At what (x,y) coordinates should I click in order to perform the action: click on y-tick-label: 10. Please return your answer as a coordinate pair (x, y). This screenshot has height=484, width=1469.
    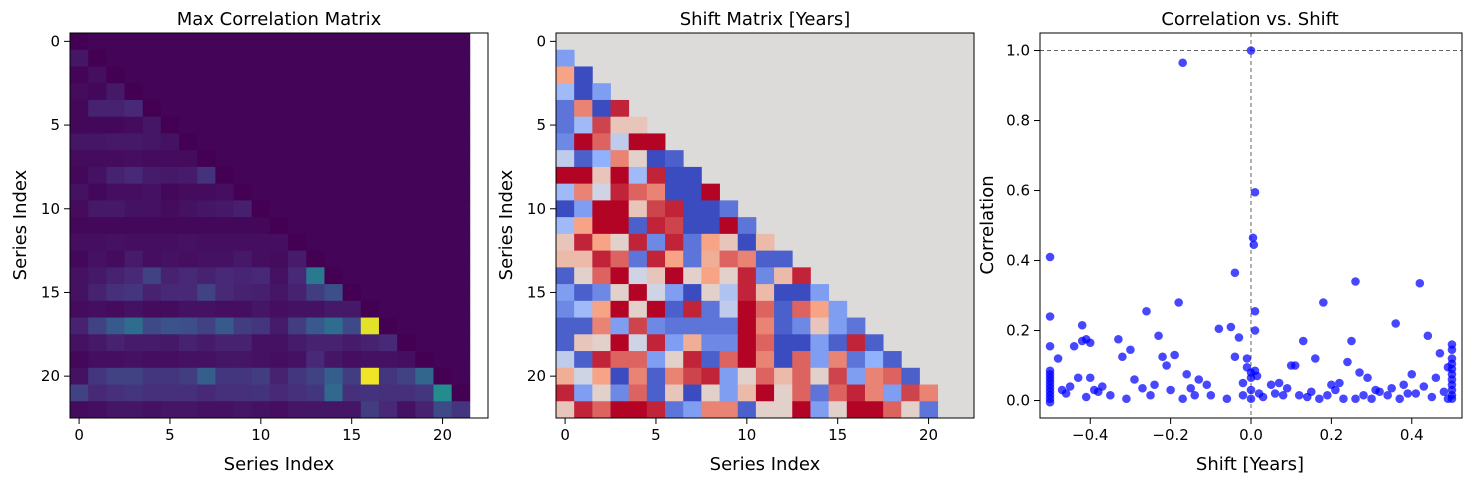
    Looking at the image, I should click on (50, 209).